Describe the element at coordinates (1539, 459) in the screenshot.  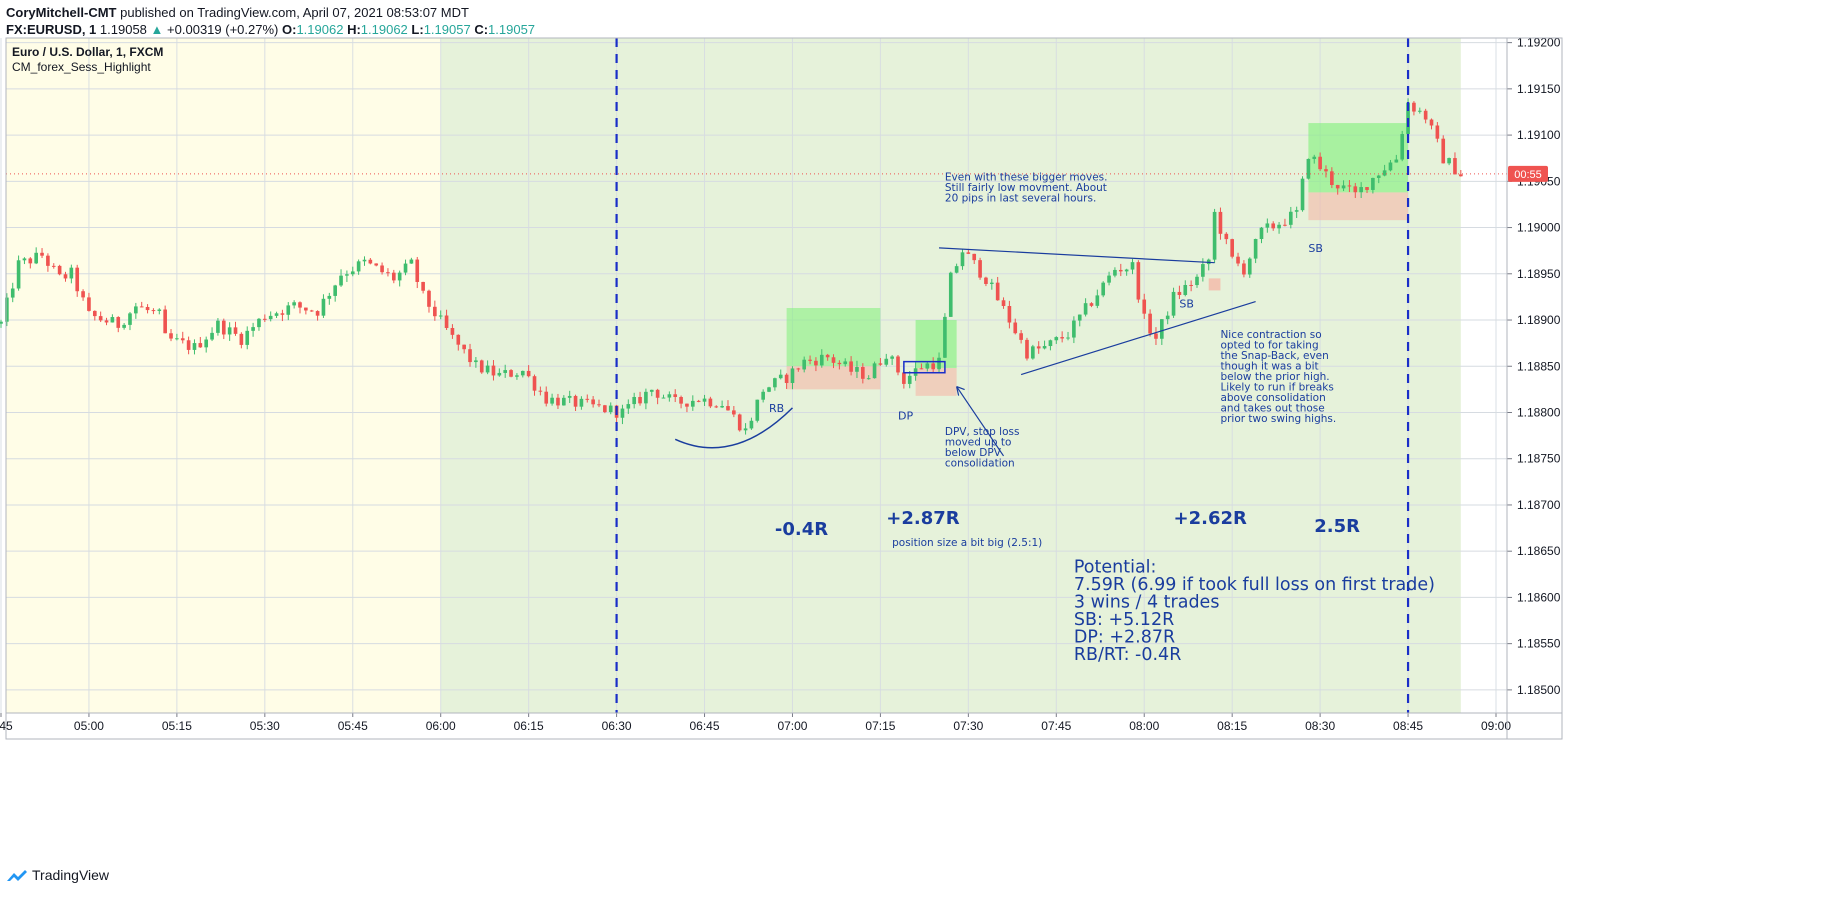
I see `y-tick-label: 1.18750` at that location.